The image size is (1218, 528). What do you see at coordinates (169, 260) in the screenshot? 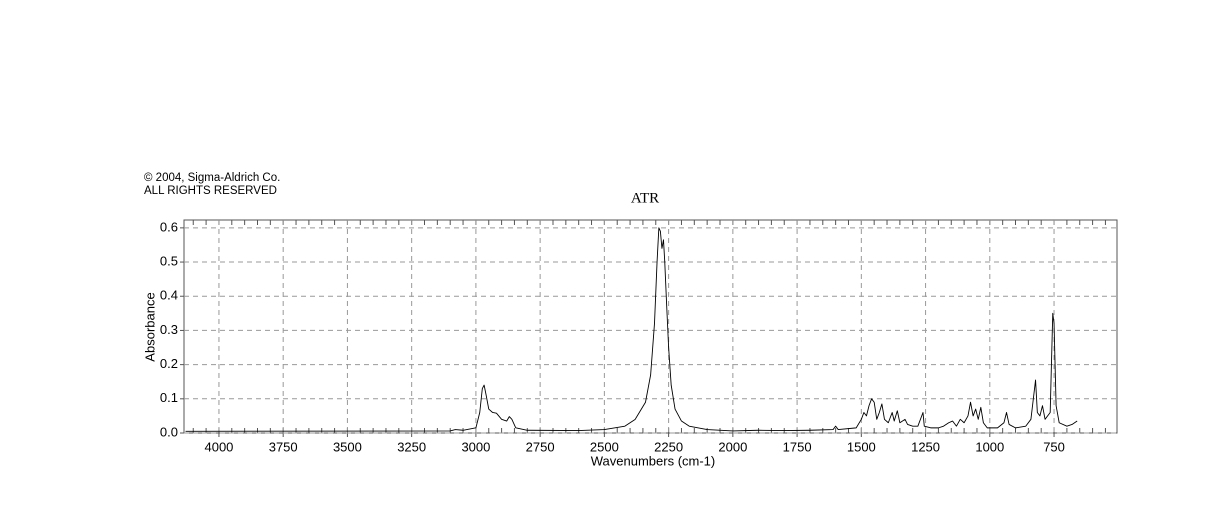
I see `y-tick-label: 0.5` at bounding box center [169, 260].